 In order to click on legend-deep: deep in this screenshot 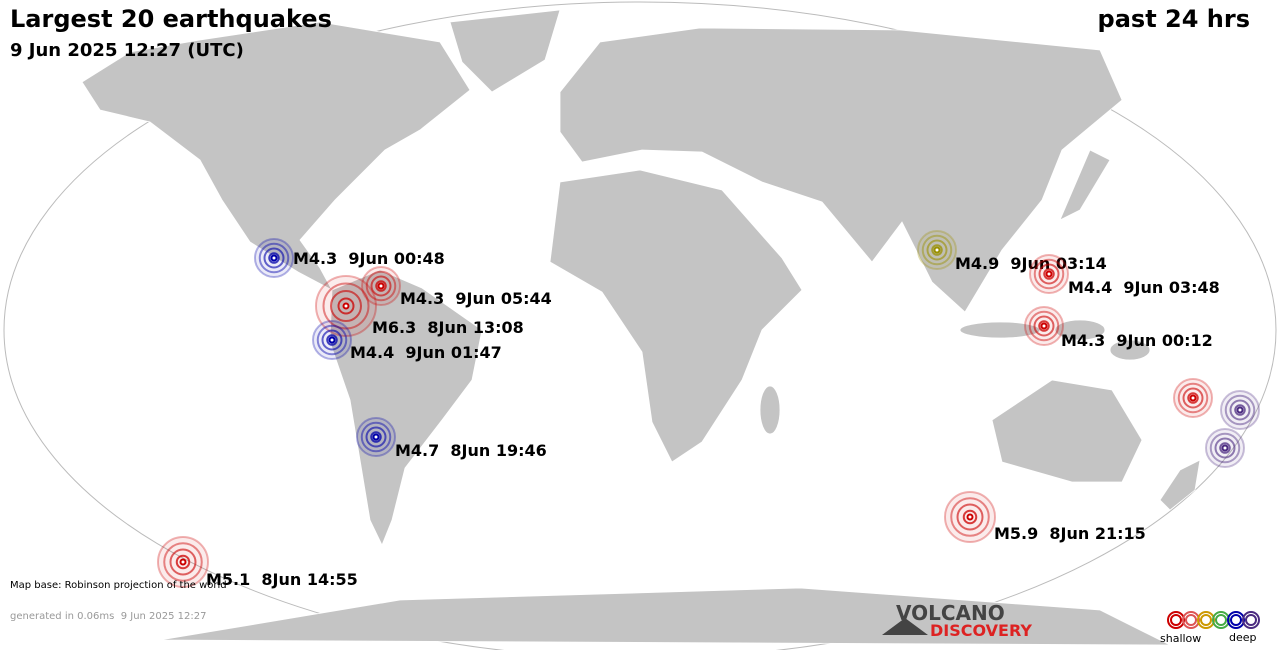, I will do `click(1243, 637)`.